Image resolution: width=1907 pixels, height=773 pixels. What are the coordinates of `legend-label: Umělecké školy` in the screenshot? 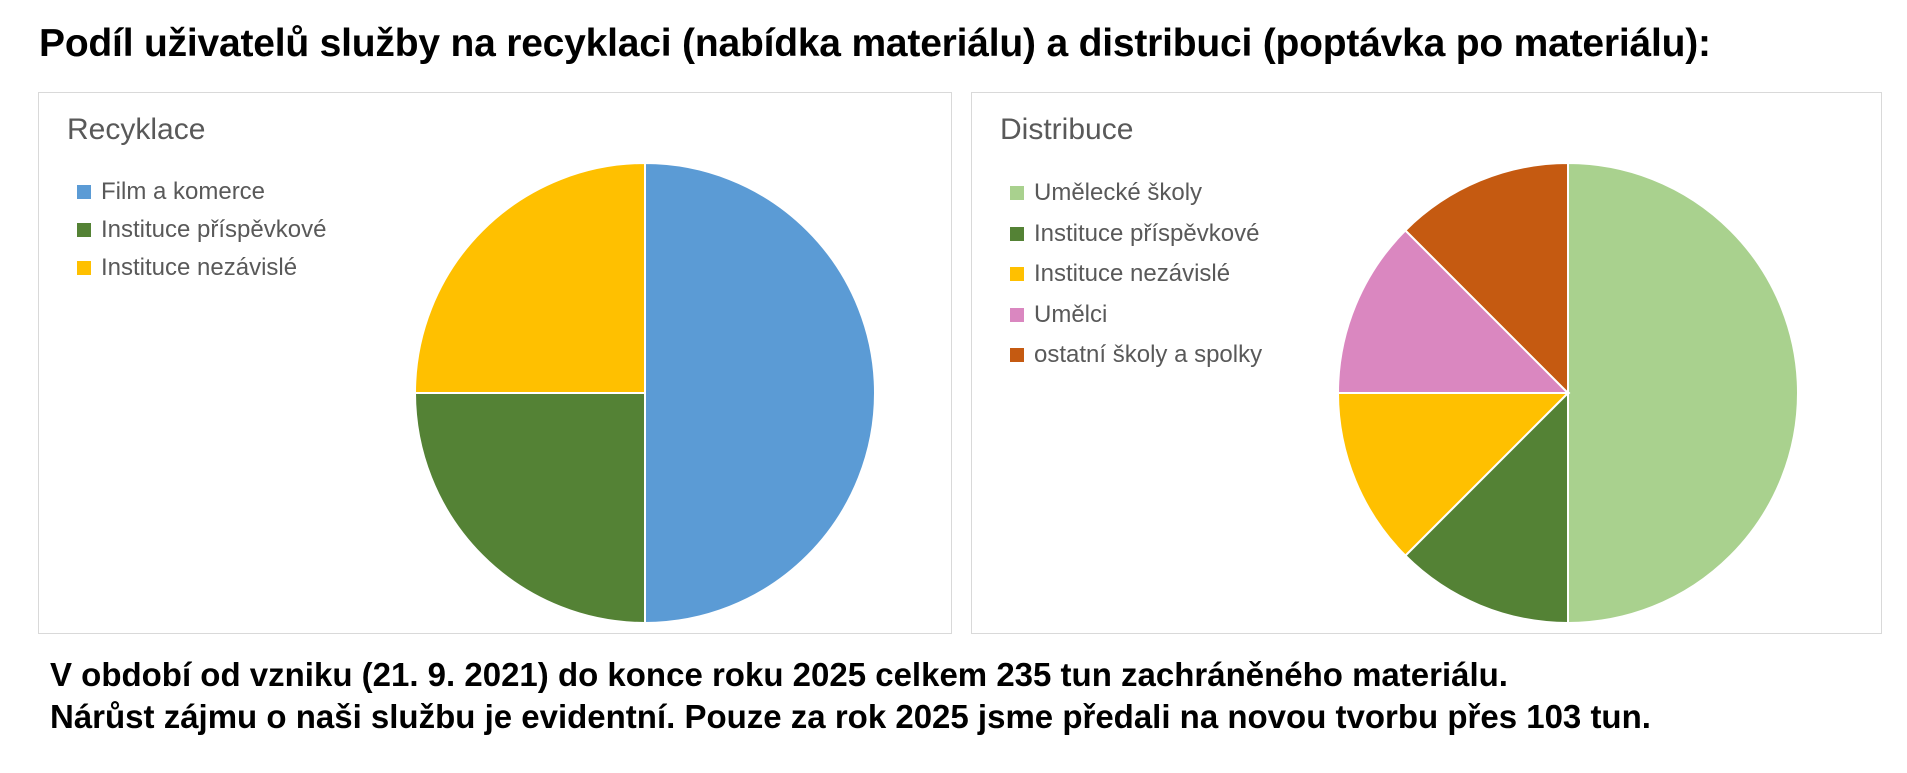 It's located at (1118, 193).